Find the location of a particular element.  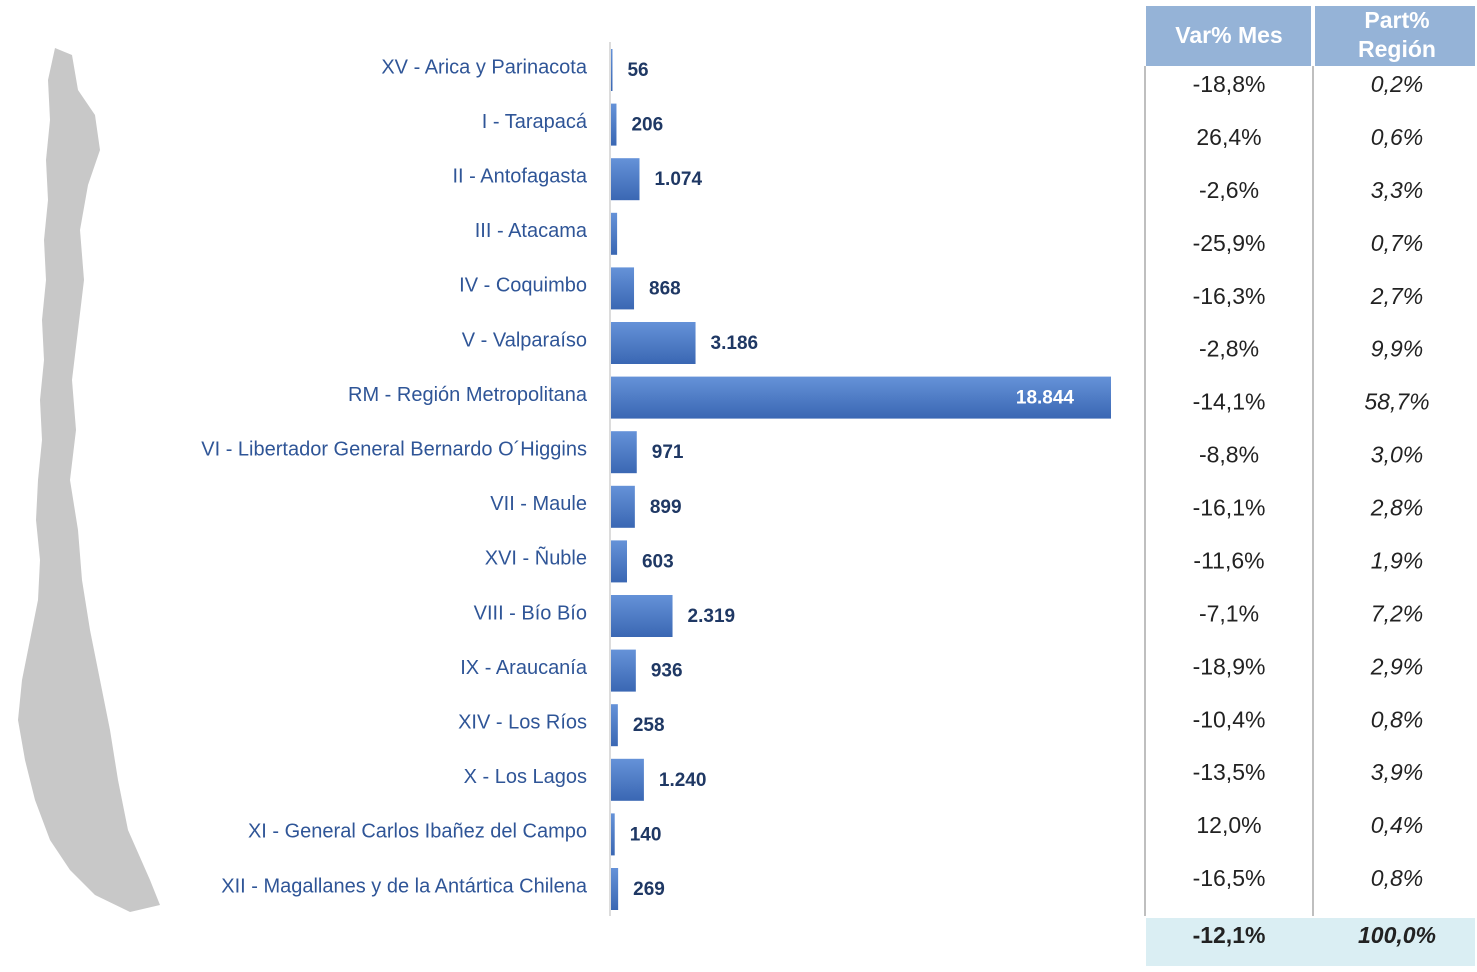

category-label: II - Antofagasta is located at coordinates (519, 176).